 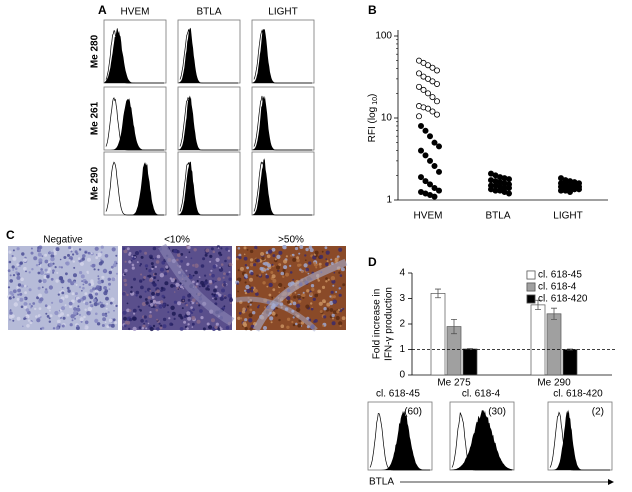 I want to click on bar, so click(x=470, y=362).